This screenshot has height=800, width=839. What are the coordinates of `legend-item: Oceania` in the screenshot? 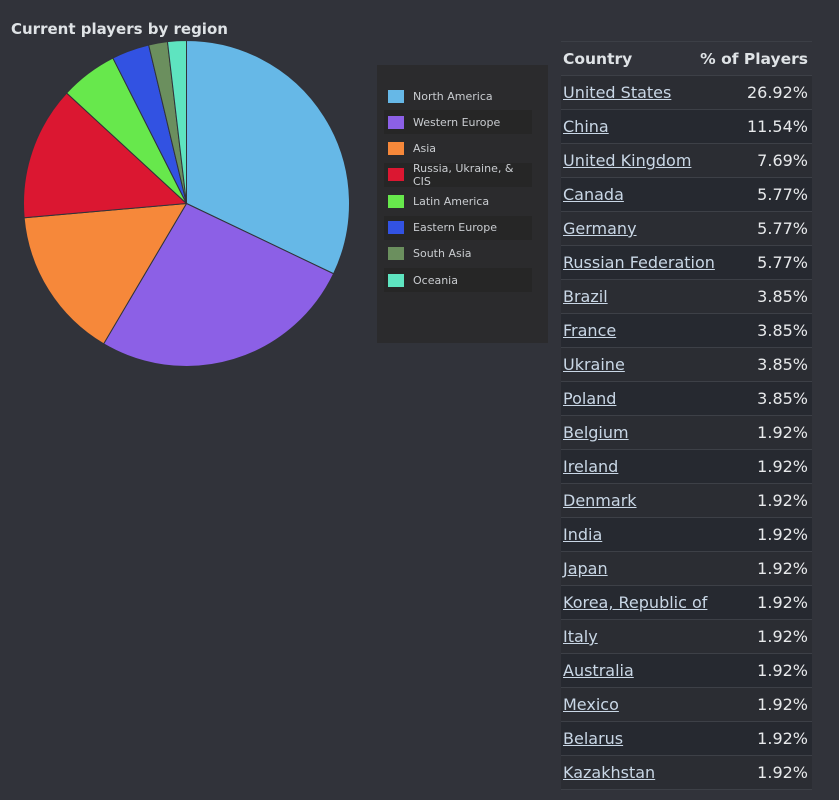 It's located at (458, 280).